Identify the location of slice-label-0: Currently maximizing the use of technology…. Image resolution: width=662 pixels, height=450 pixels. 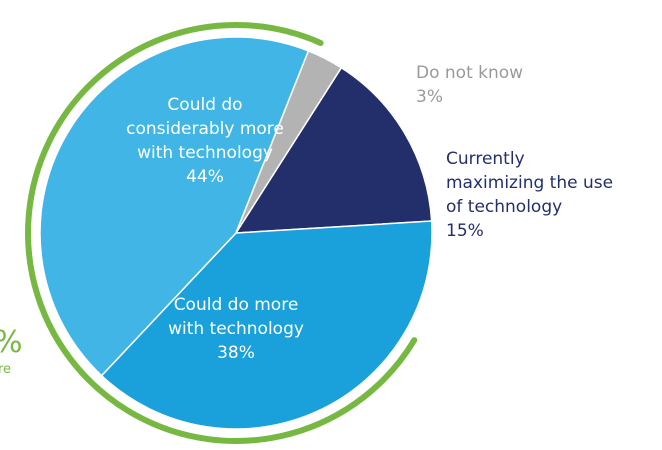
(529, 195).